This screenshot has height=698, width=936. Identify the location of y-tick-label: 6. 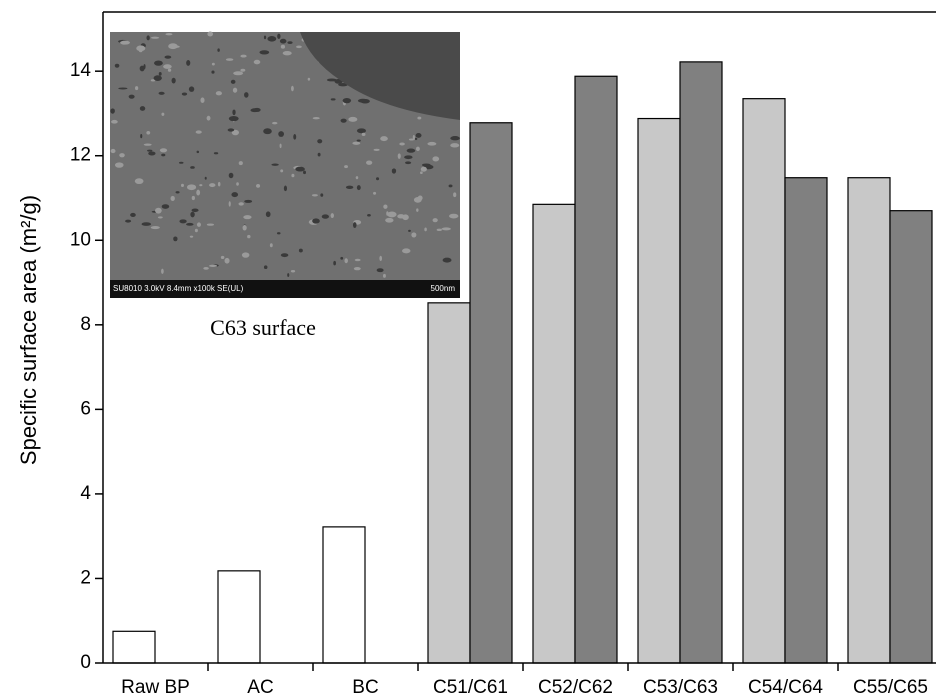
(85, 408).